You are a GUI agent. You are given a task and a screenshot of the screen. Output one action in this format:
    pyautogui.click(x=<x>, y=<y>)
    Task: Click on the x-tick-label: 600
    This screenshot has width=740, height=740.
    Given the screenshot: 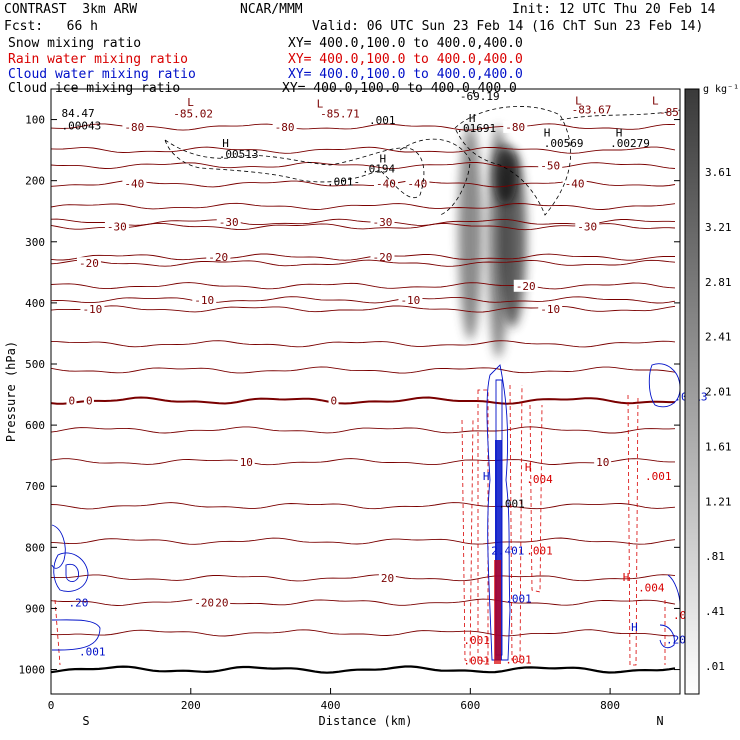 What is the action you would take?
    pyautogui.click(x=470, y=705)
    